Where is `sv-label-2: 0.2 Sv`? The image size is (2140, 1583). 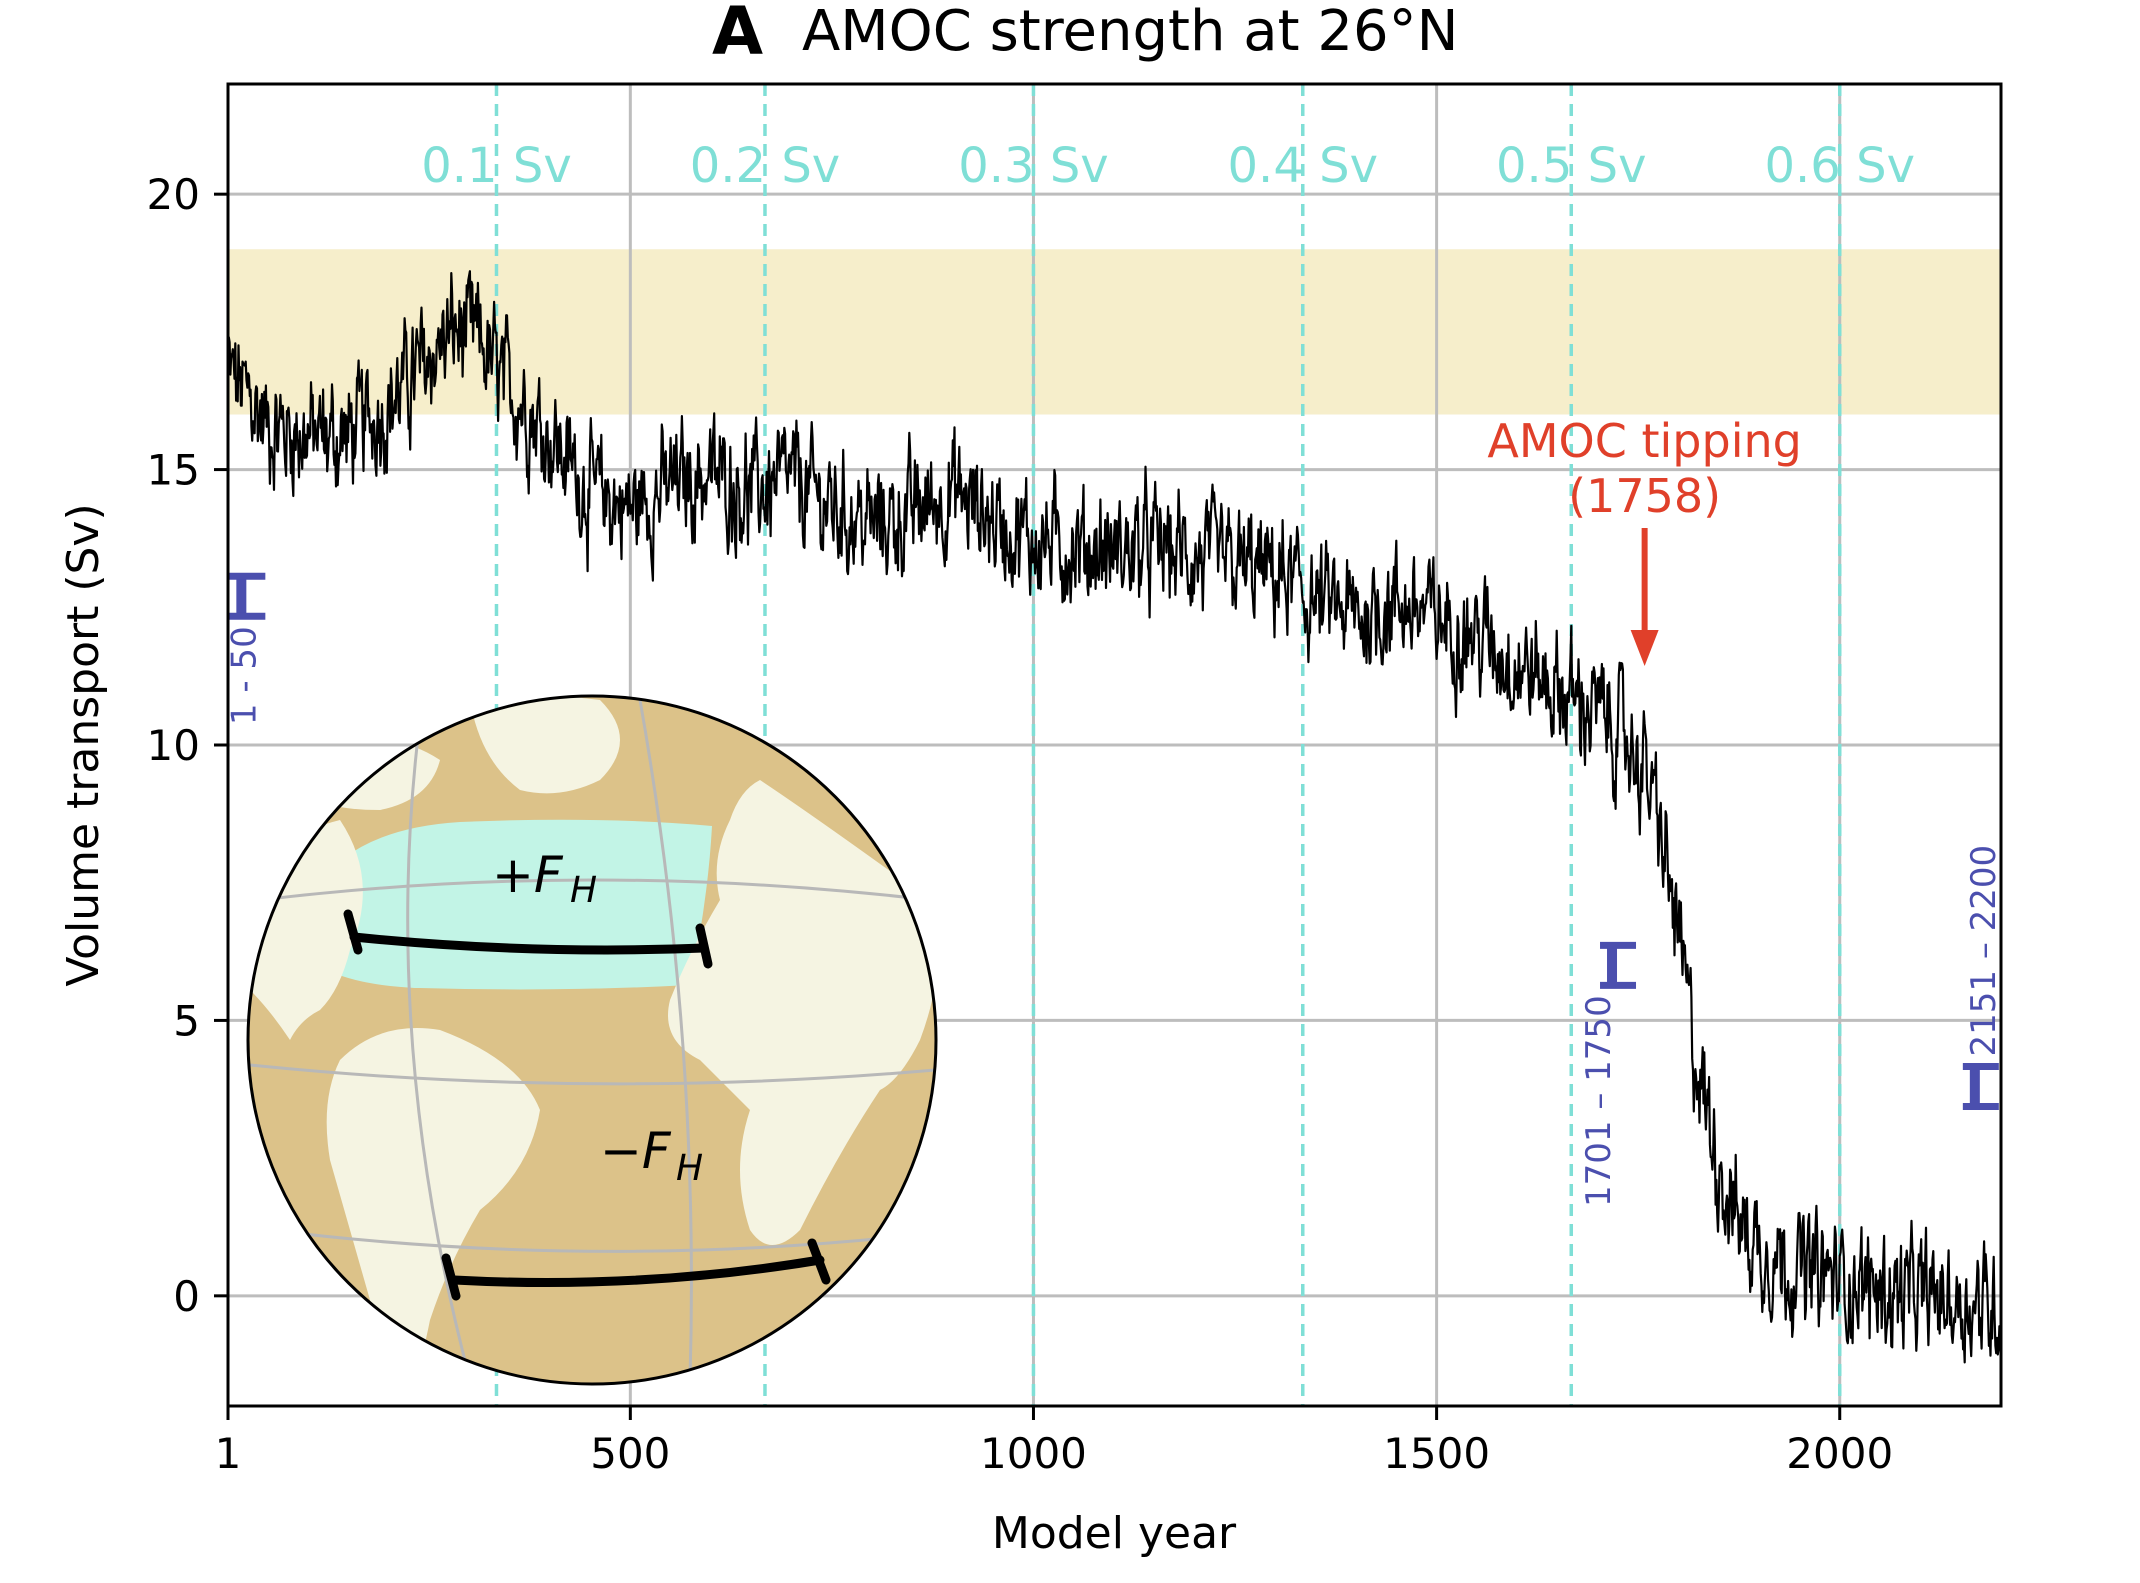
sv-label-2: 0.2 Sv is located at coordinates (765, 166).